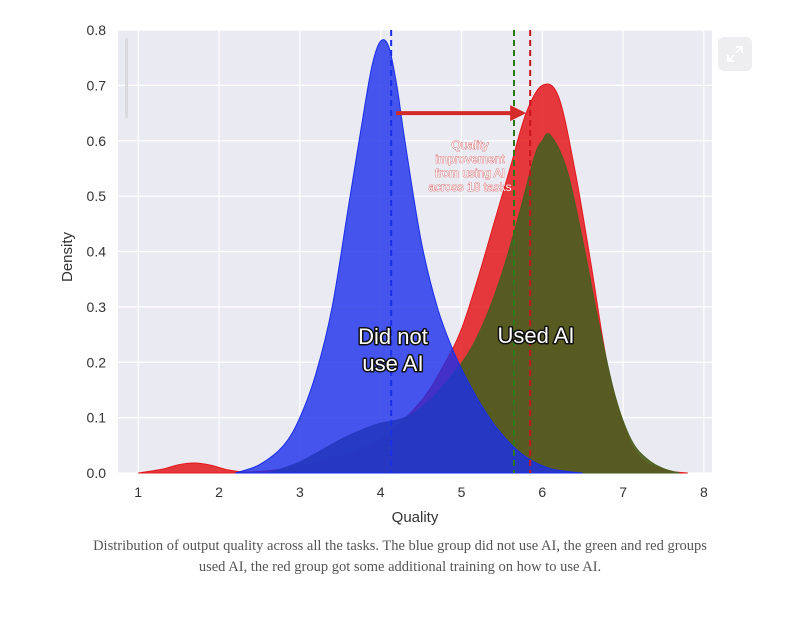  I want to click on y-tick-label: 0.4, so click(97, 252).